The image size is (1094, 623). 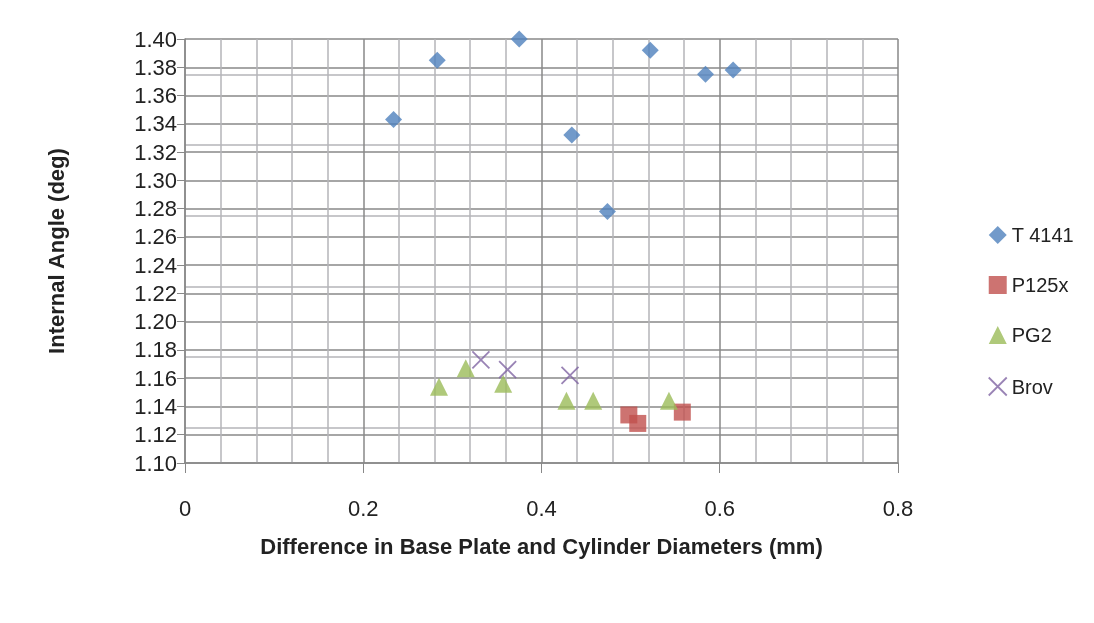 I want to click on legend-label: PG2, so click(x=1031, y=335).